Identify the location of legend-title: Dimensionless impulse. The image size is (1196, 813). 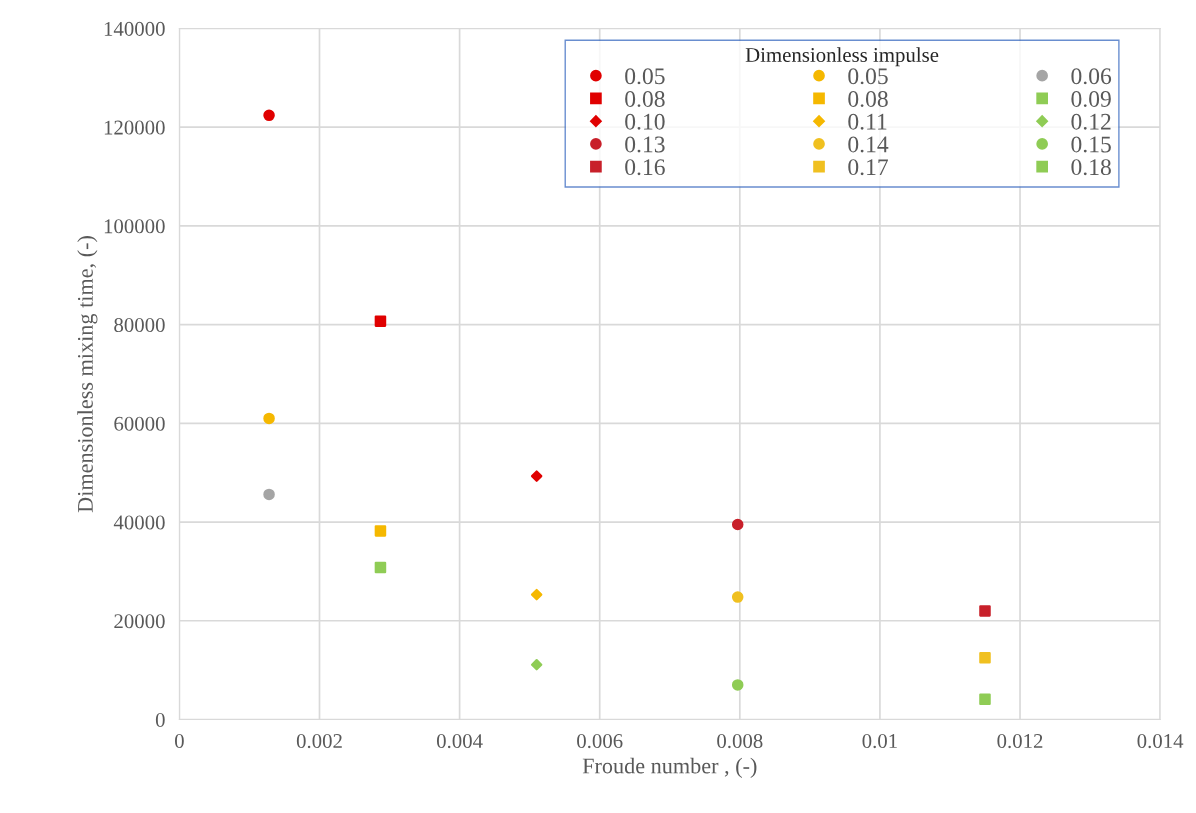
(842, 57).